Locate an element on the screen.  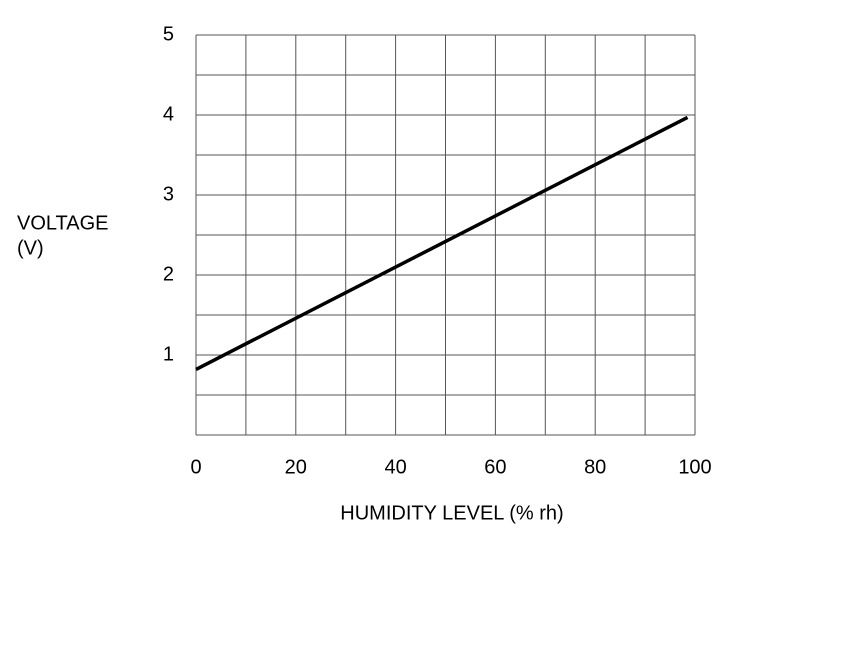
x-tick-label: 100 is located at coordinates (694, 467).